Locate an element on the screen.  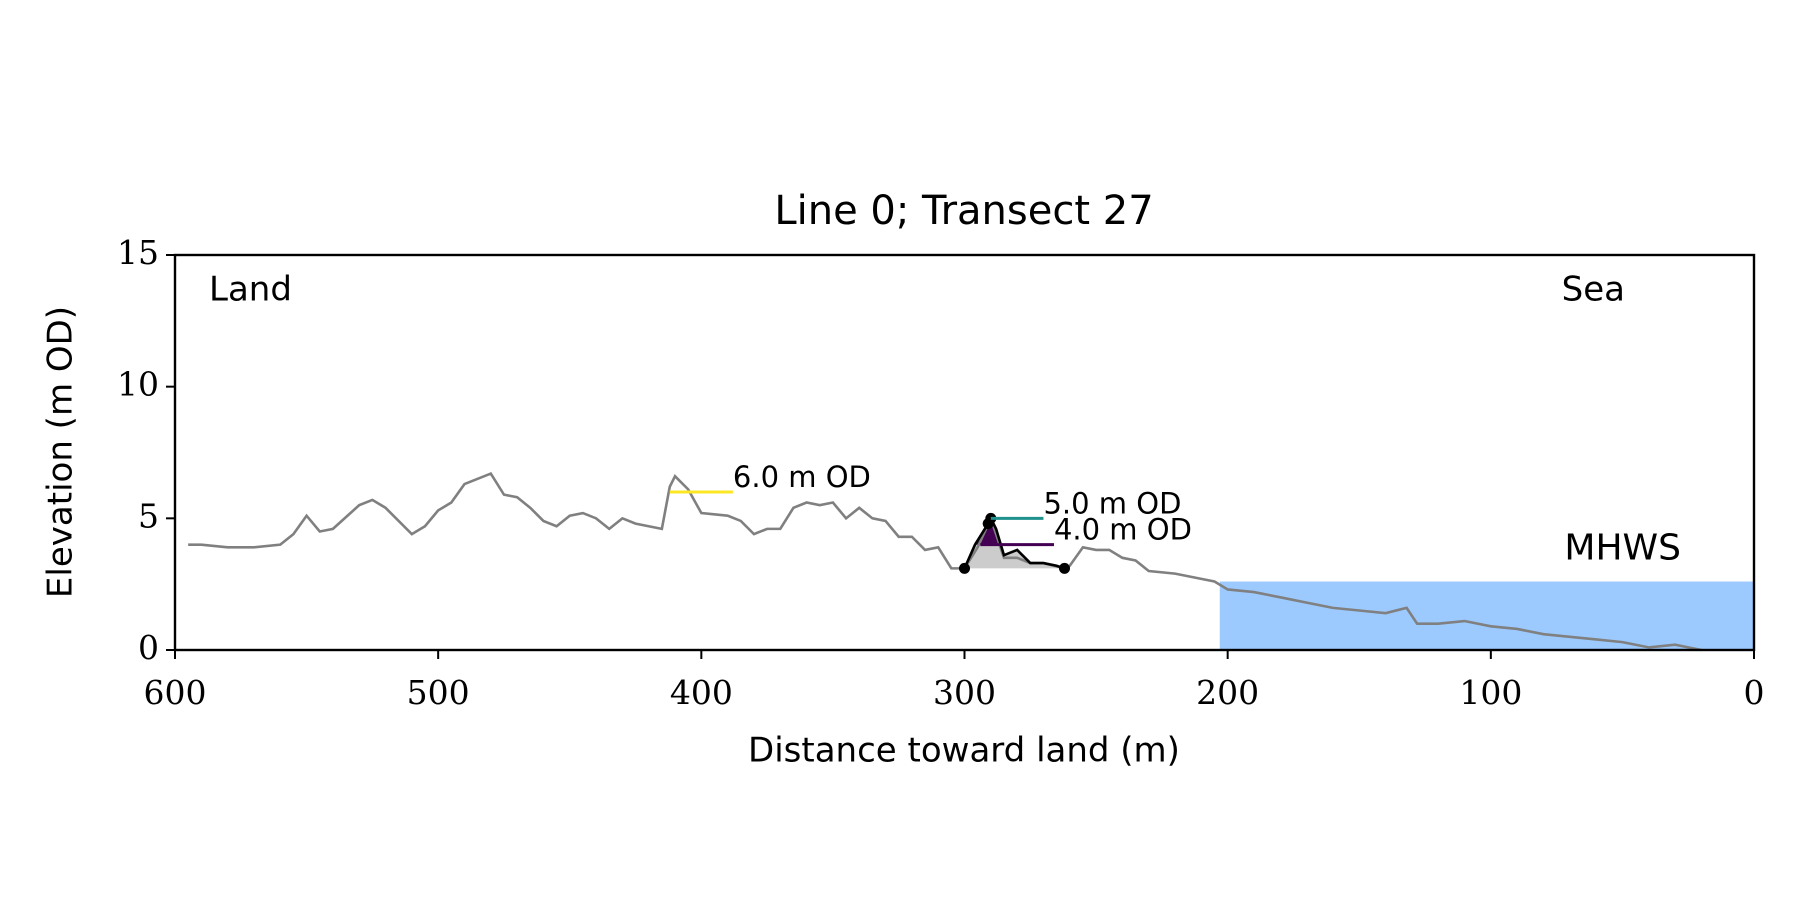
level-label: 5.0 m OD is located at coordinates (1112, 503).